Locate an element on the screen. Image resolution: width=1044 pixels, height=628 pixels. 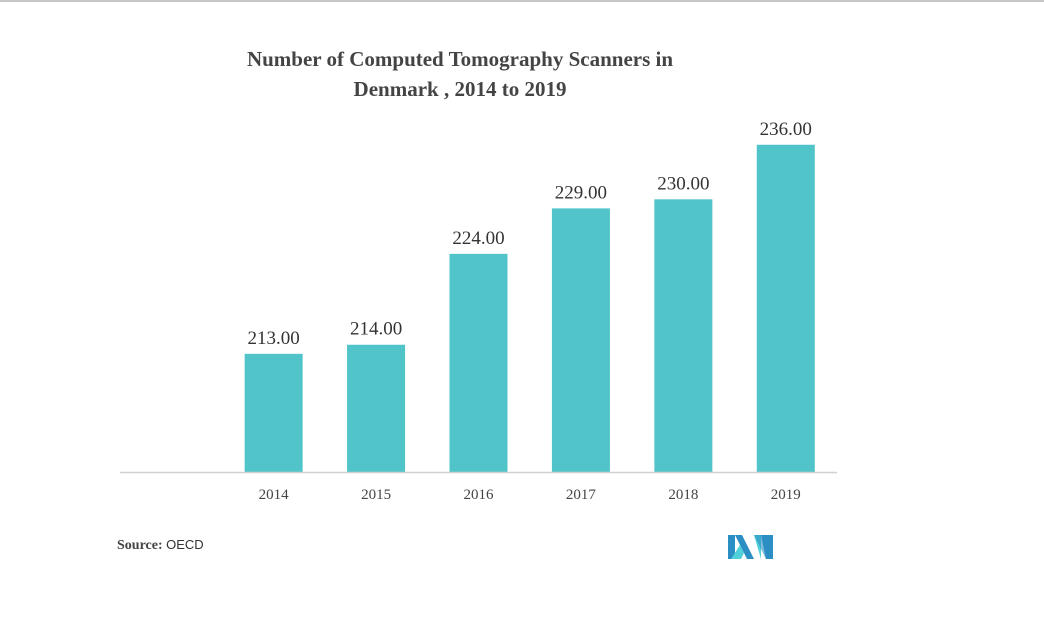
bar-2017 is located at coordinates (580, 340).